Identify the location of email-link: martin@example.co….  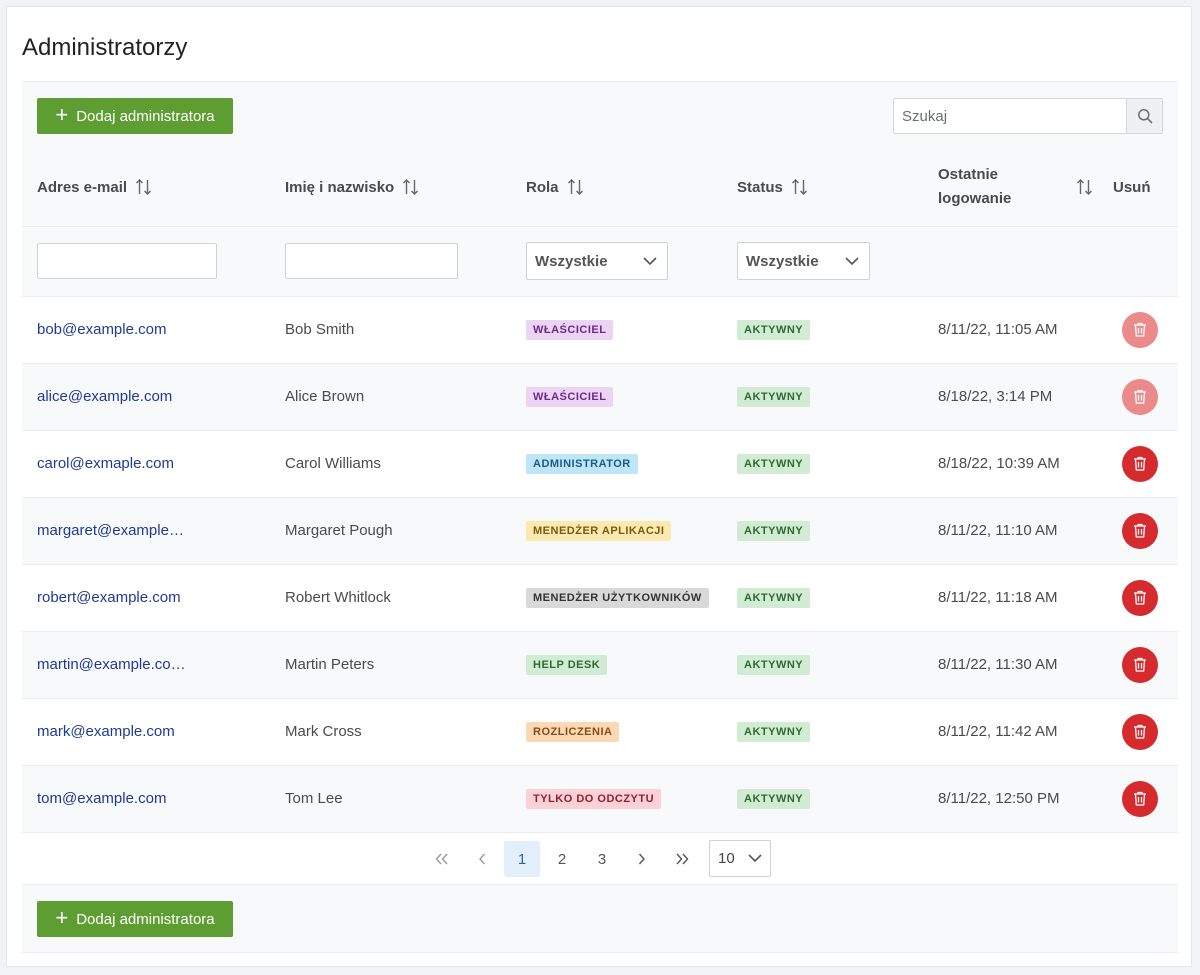
(111, 664).